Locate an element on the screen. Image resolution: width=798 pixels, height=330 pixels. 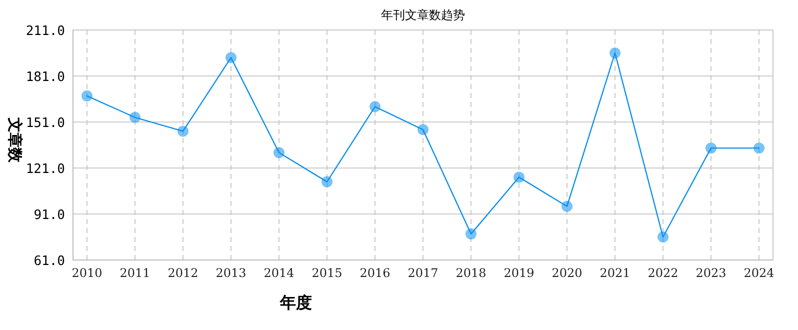
x-tick-label: 2019 is located at coordinates (519, 273).